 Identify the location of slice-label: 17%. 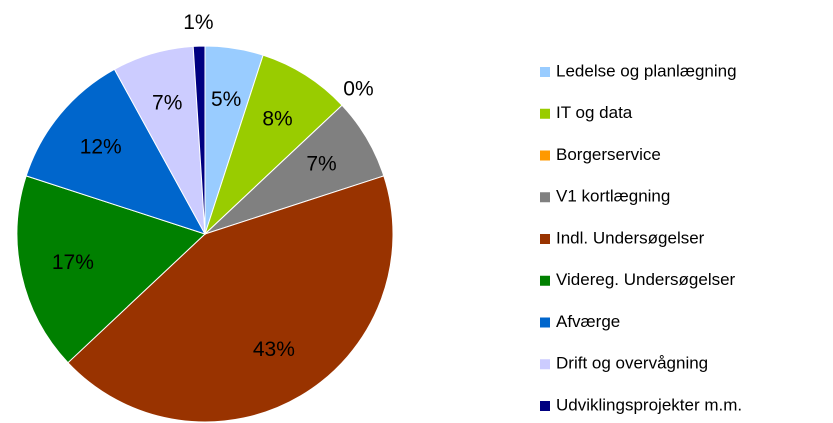
(73, 262).